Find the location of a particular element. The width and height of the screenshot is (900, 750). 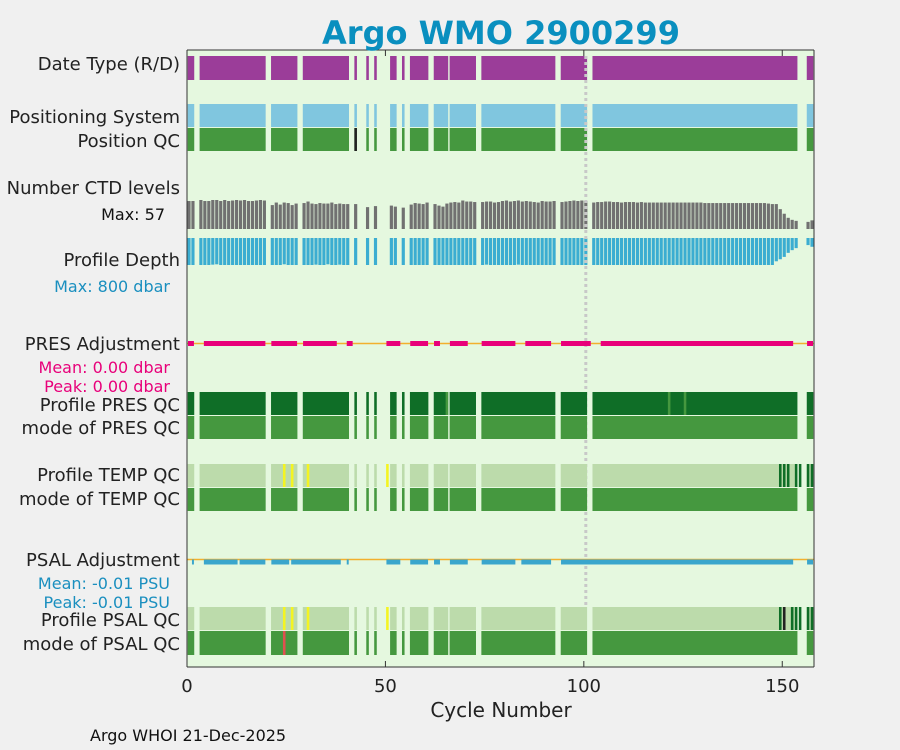

psal-peak-label: Peak: -0.01 PSU is located at coordinates (107, 602).